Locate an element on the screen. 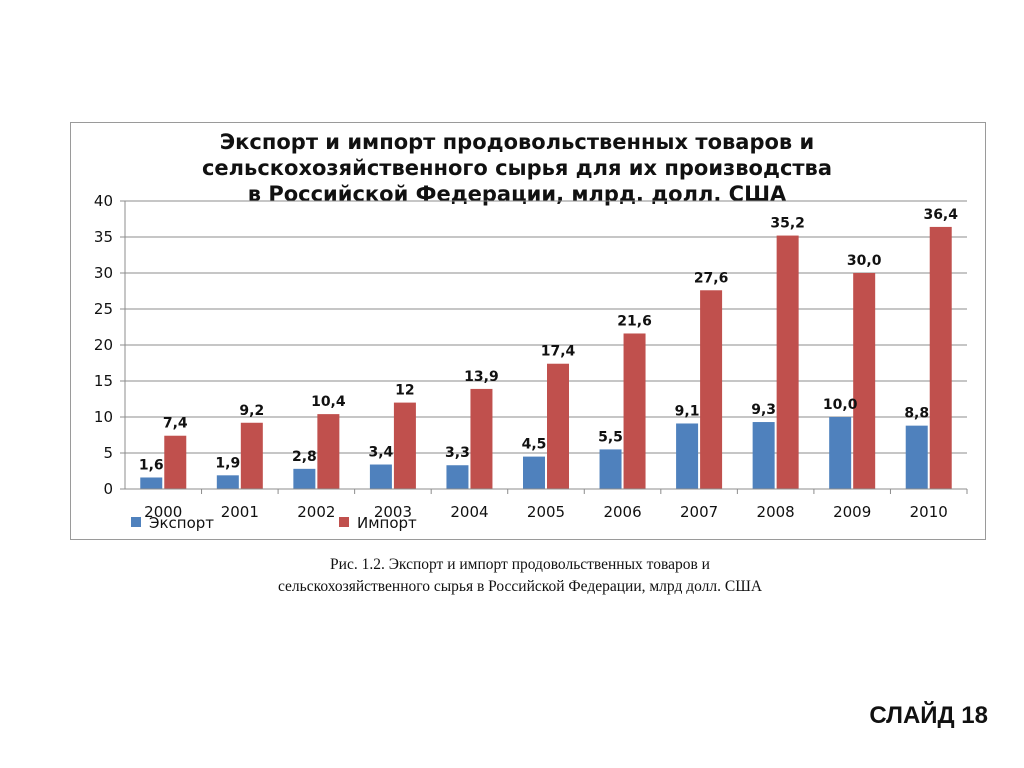  x-tick-label: 2006 is located at coordinates (622, 512).